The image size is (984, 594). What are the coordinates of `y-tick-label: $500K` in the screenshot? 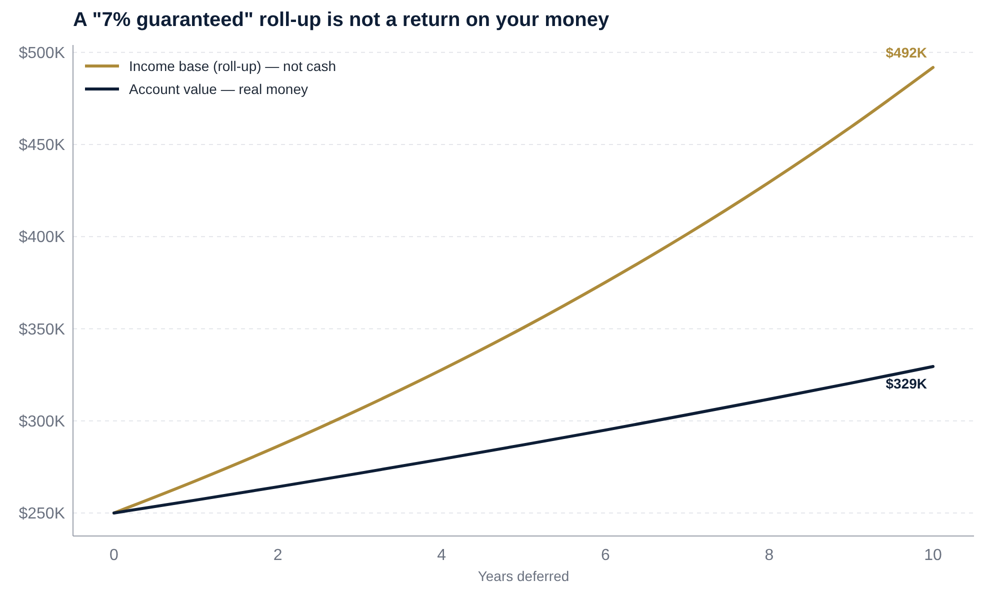 It's located at (42, 53).